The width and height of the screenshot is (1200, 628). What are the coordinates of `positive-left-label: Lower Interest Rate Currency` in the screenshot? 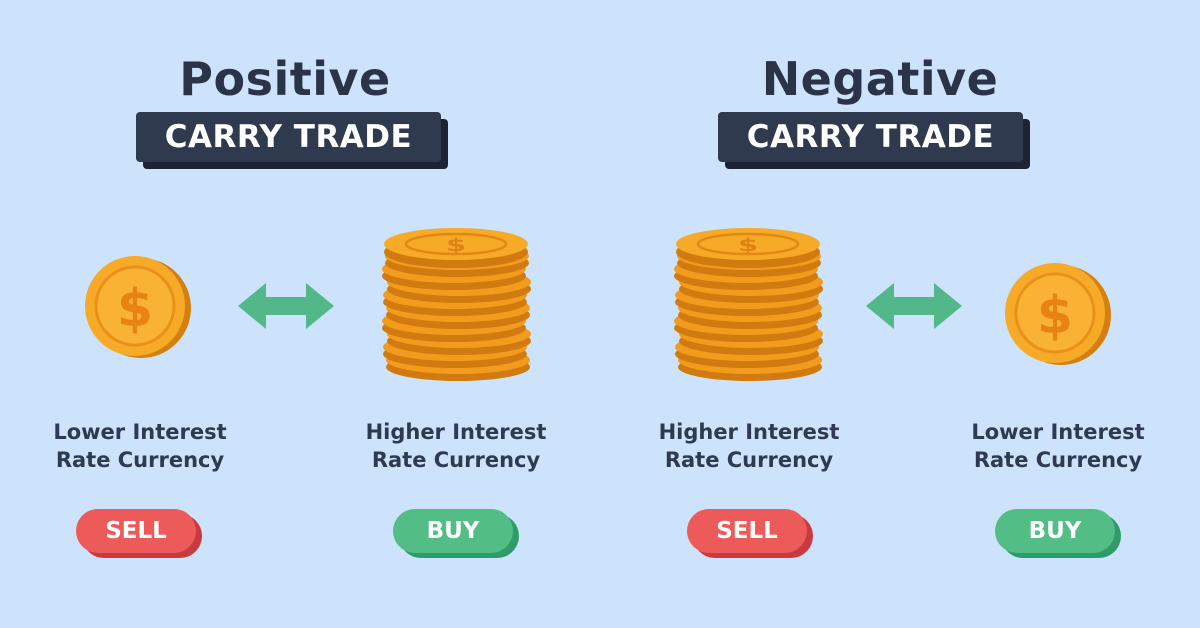 It's located at (140, 446).